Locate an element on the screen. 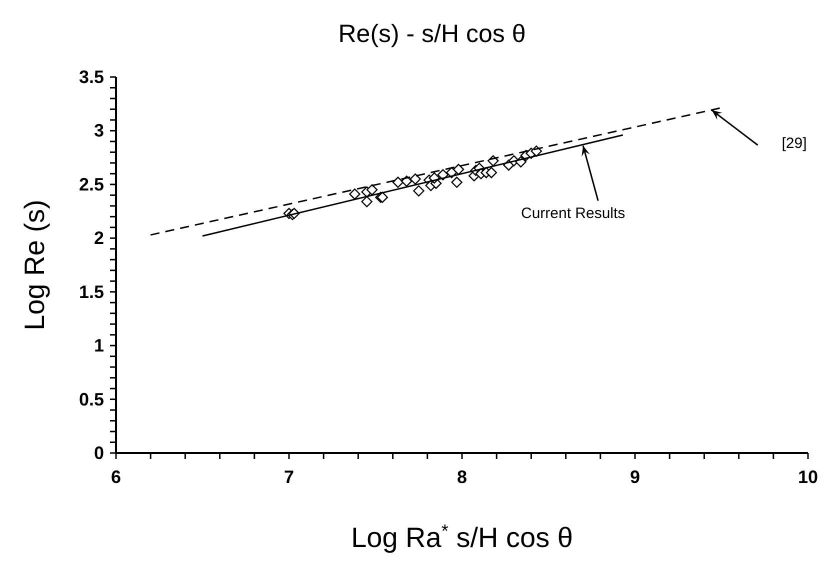 Image resolution: width=825 pixels, height=561 pixels. y-axis-title: Log Re (s) is located at coordinates (34, 265).